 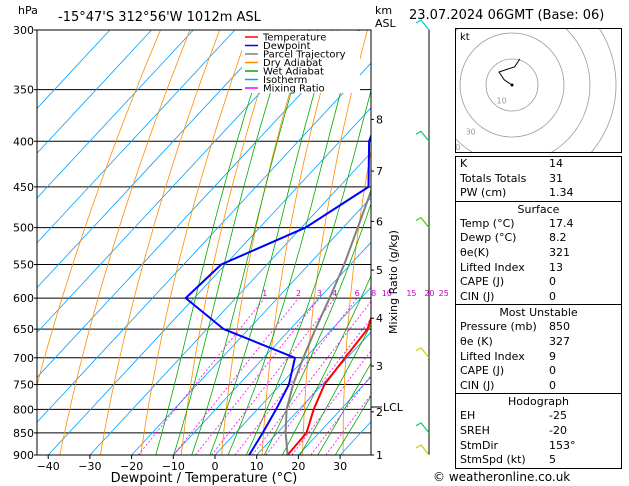 What do you see at coordinates (304, 55) in the screenshot?
I see `legend-label: Parcel Trajectory` at bounding box center [304, 55].